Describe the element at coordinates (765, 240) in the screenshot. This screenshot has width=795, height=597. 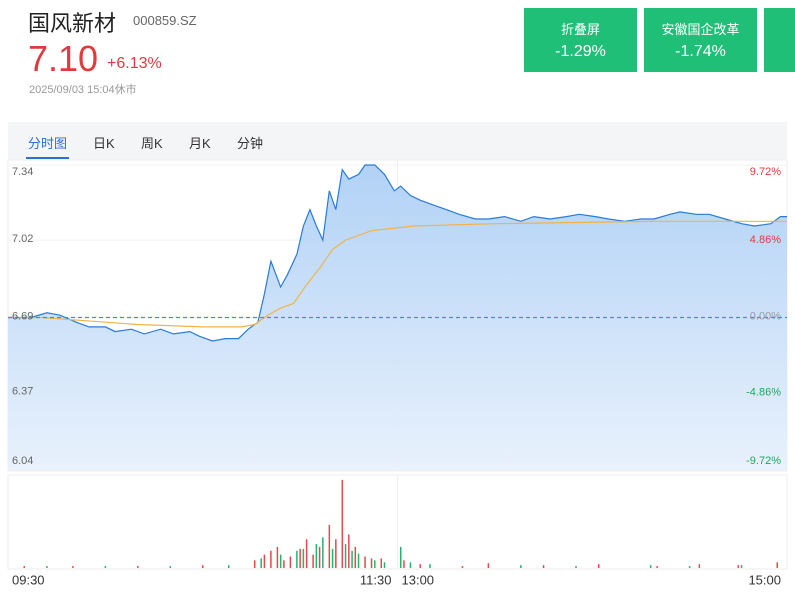
I see `y2-tick-label: 4.86%` at that location.